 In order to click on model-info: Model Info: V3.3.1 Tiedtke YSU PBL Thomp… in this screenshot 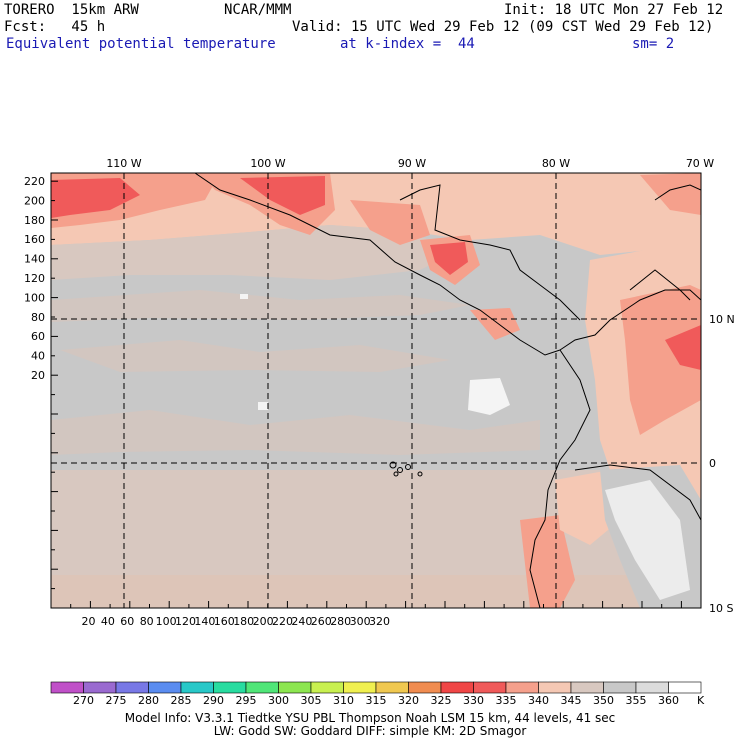, I will do `click(370, 718)`.